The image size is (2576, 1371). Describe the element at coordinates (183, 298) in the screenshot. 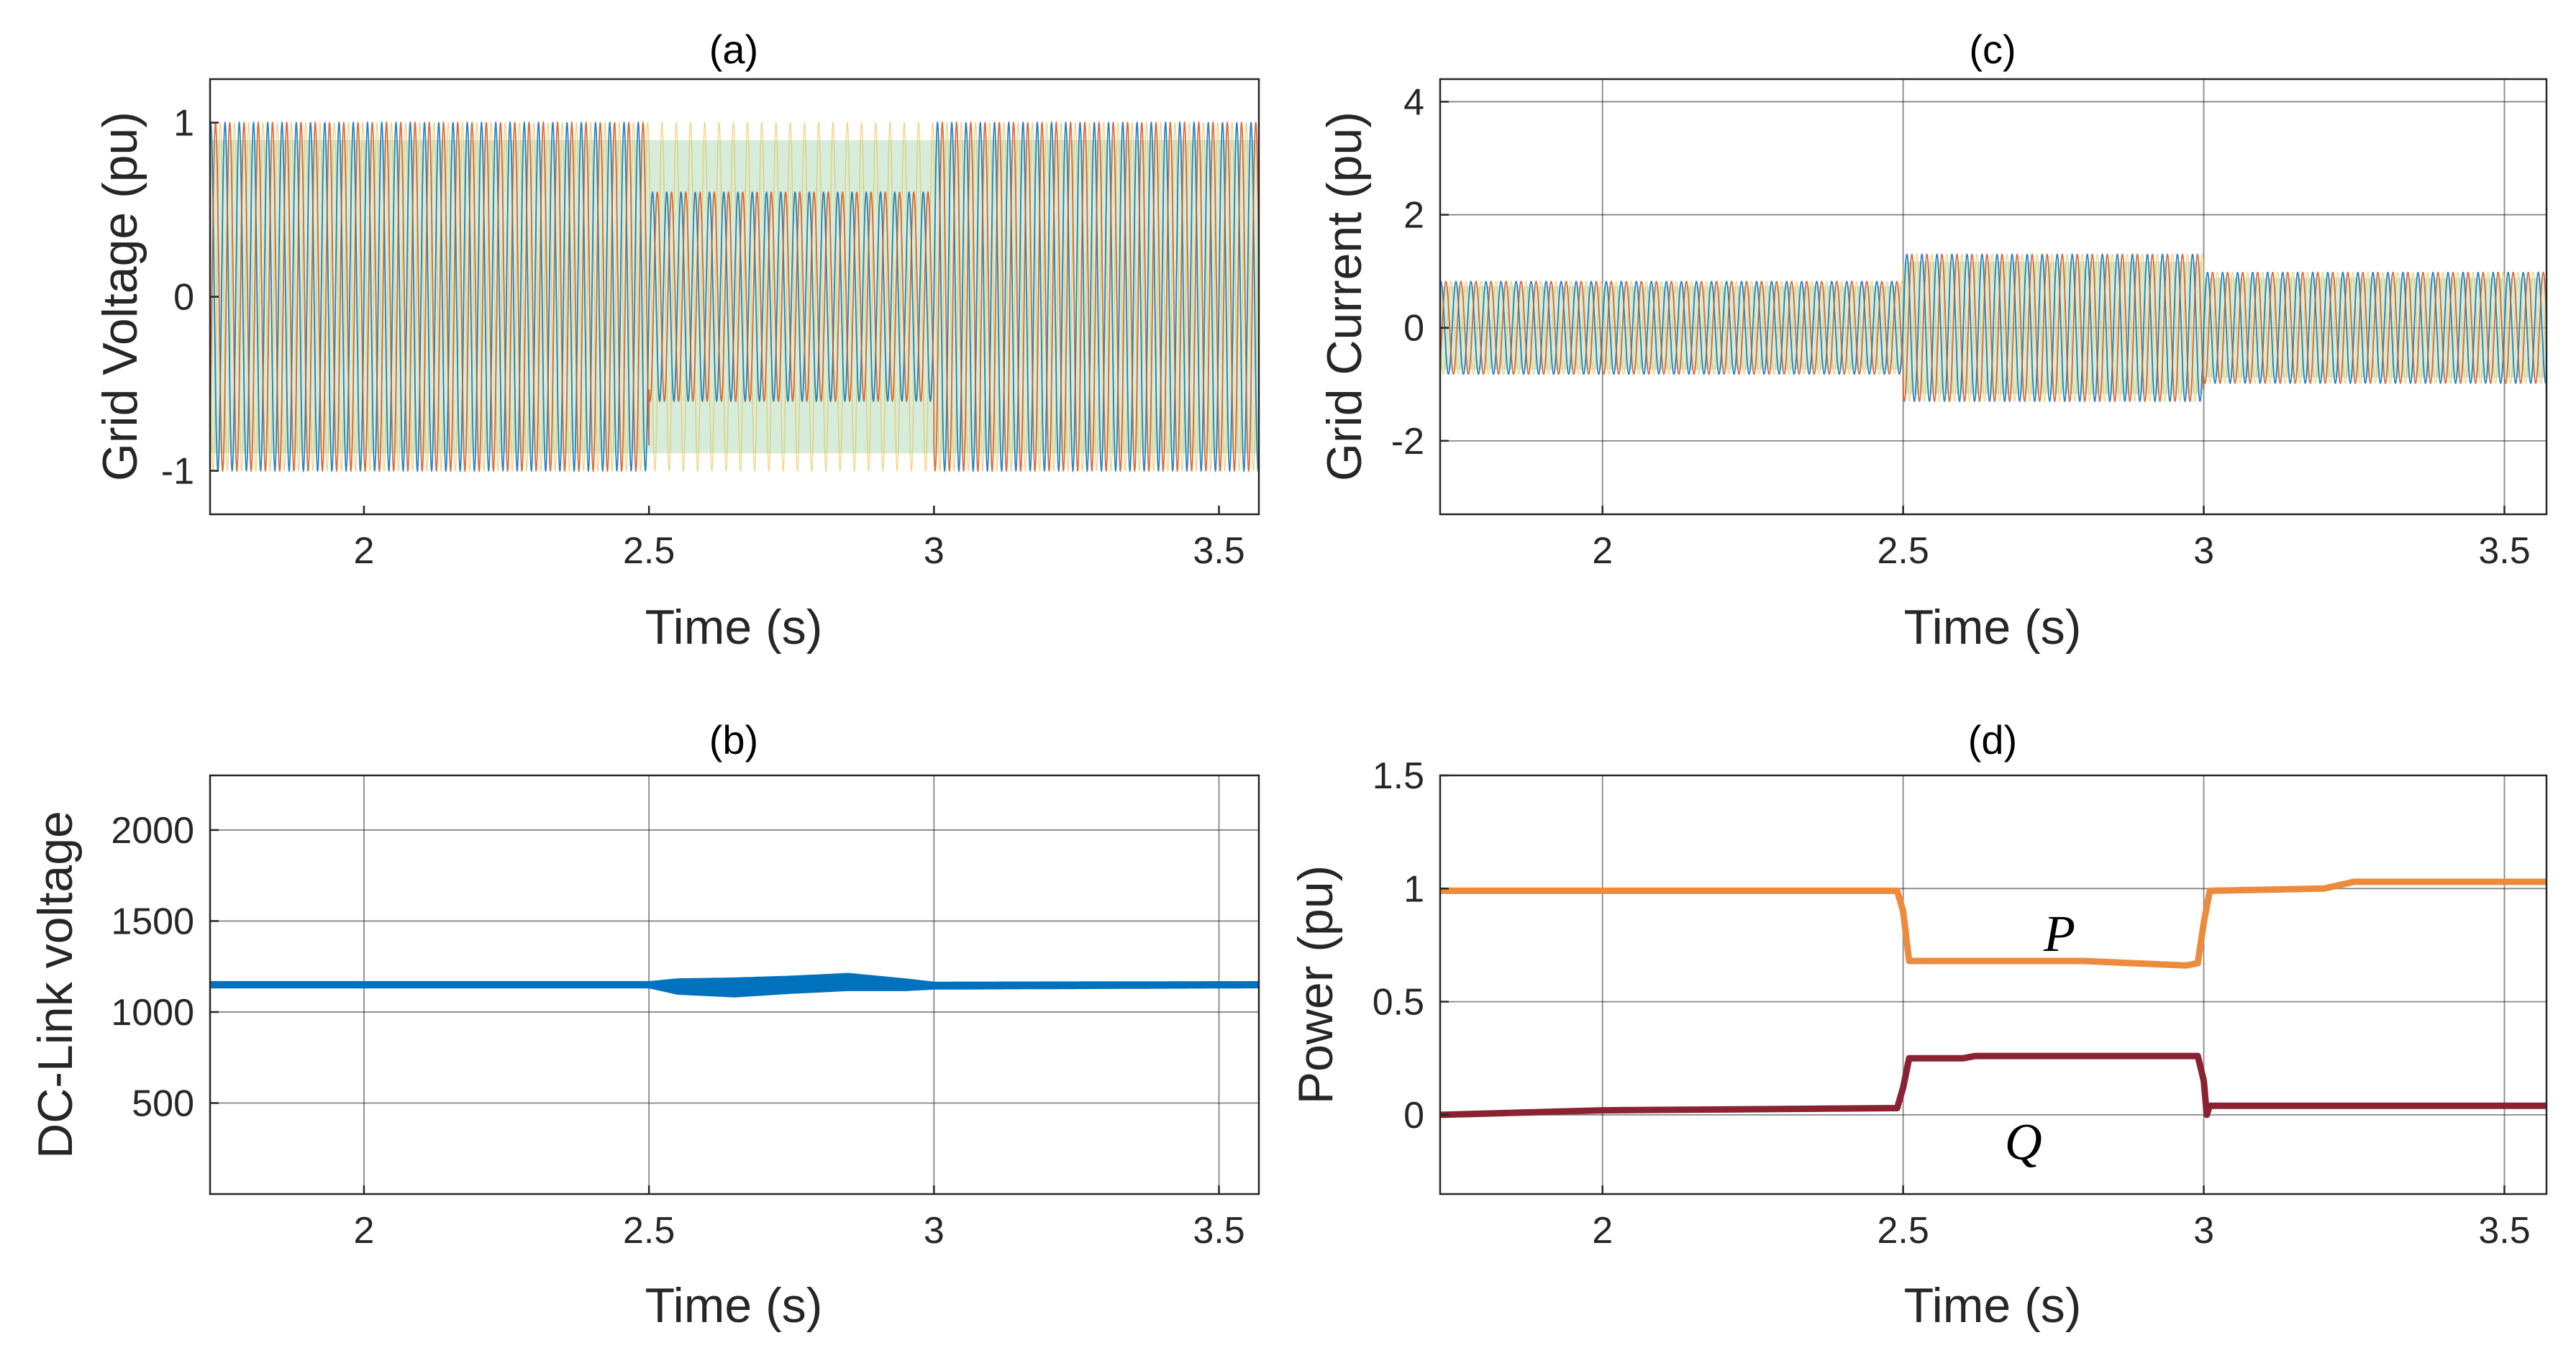

I see `panel-a-ytick-label: 0` at that location.